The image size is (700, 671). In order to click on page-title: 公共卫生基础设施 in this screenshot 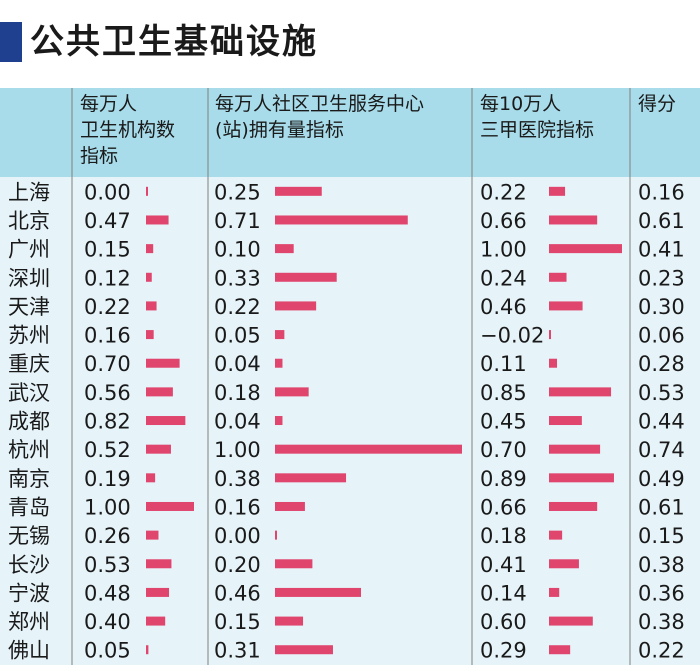, I will do `click(174, 42)`.